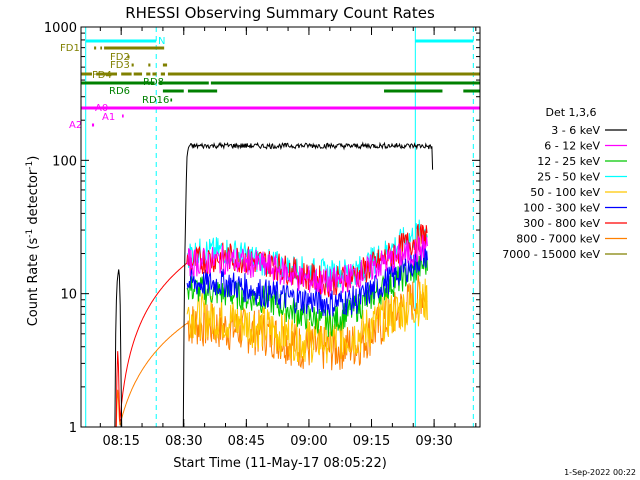 This screenshot has height=480, width=640. What do you see at coordinates (75, 125) in the screenshot?
I see `flag-bar-label: A2` at bounding box center [75, 125].